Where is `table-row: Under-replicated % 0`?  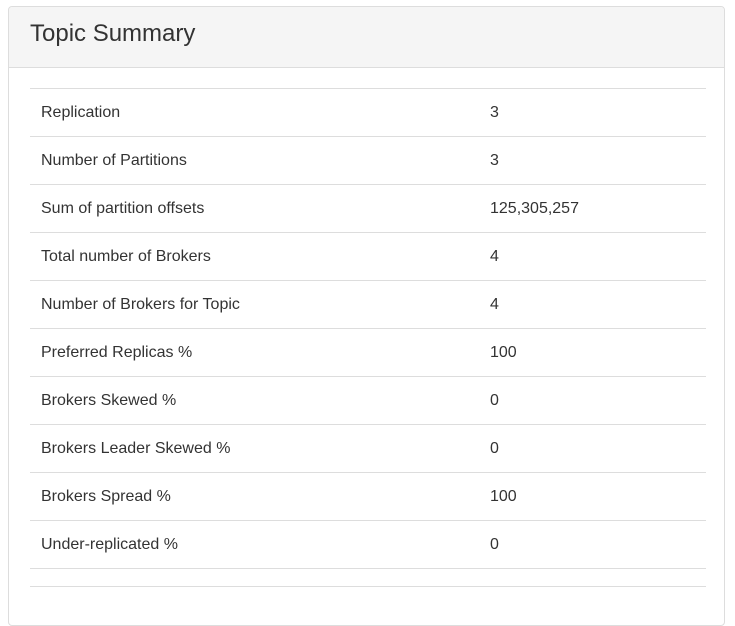 table-row: Under-replicated % 0 is located at coordinates (368, 544).